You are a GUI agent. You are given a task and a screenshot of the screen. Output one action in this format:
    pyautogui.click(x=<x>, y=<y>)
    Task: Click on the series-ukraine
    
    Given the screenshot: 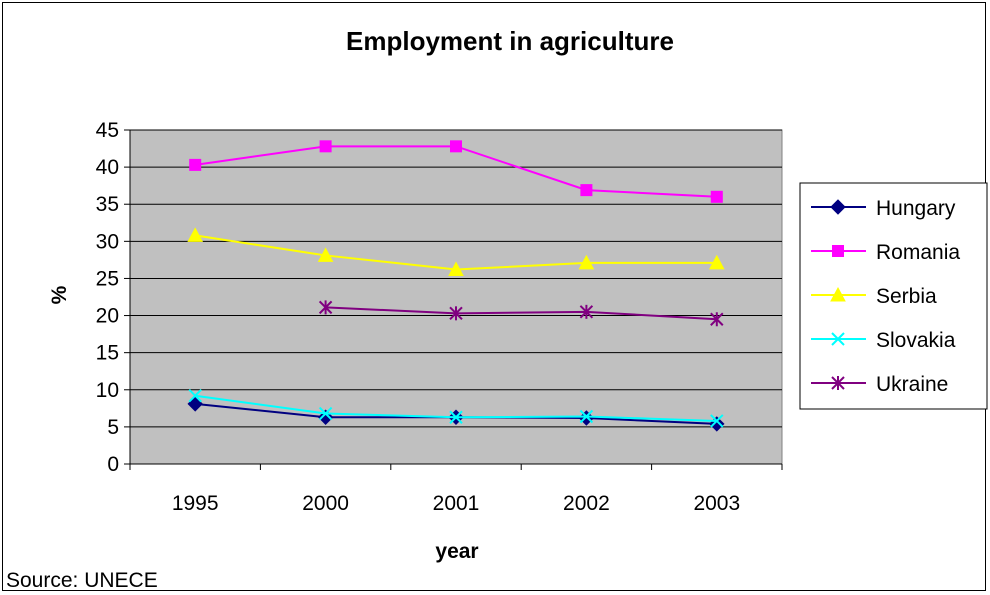 What is the action you would take?
    pyautogui.click(x=521, y=313)
    